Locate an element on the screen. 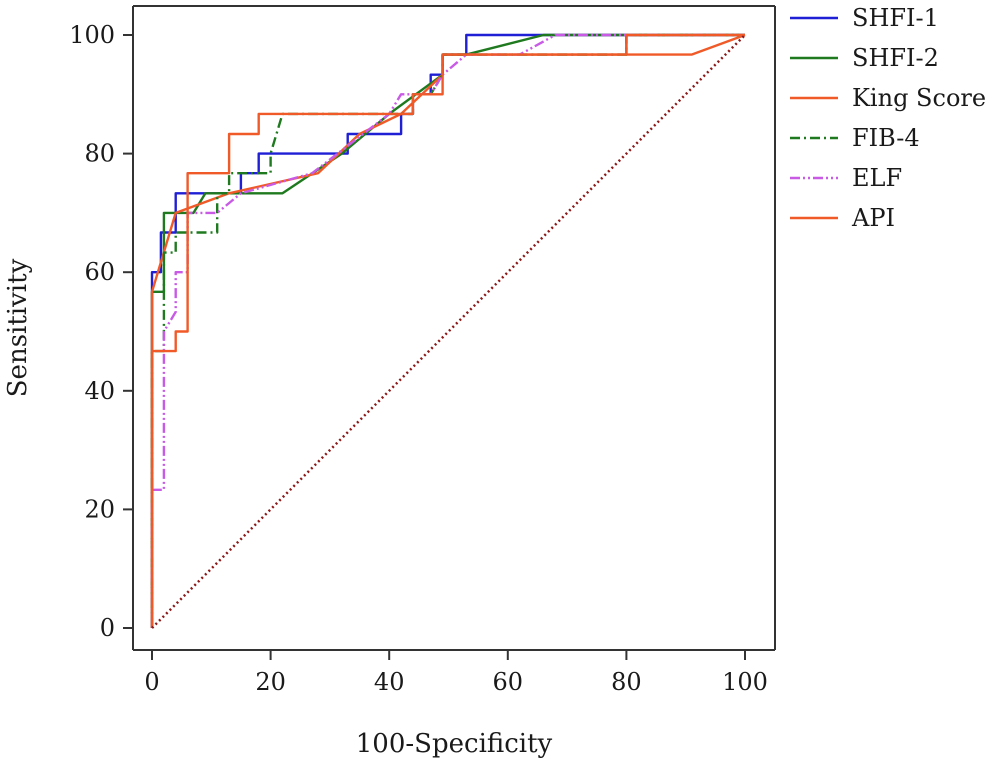 The width and height of the screenshot is (1000, 767). y-axis-title: Sensitivity is located at coordinates (18, 327).